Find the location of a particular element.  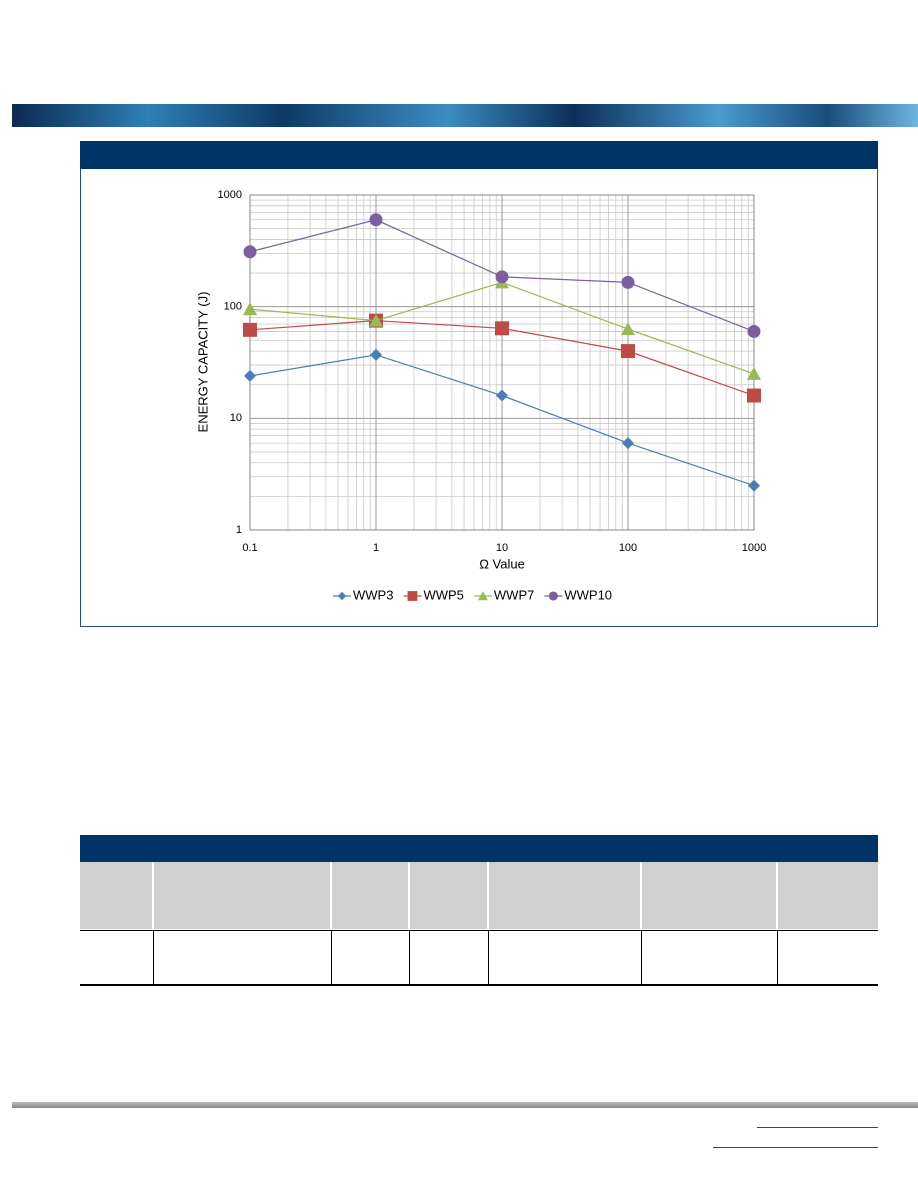

chart-header-bar is located at coordinates (479, 155).